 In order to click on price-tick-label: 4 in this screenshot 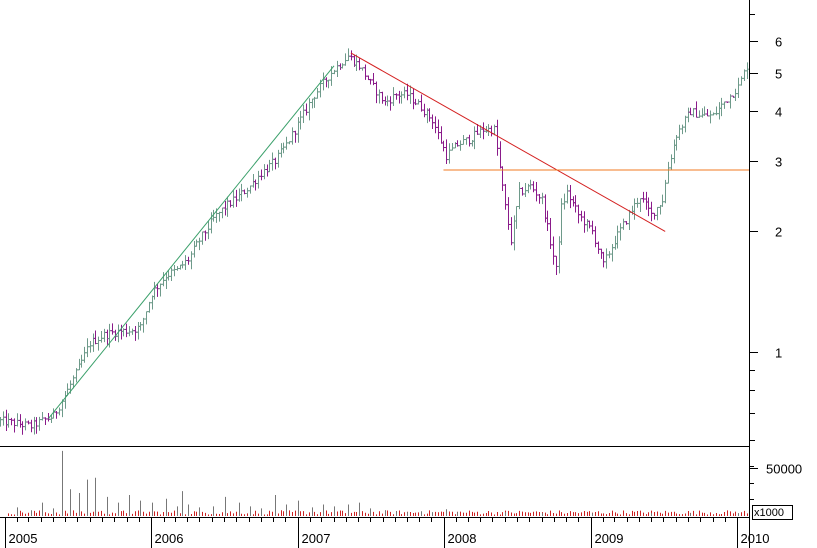, I will do `click(778, 112)`.